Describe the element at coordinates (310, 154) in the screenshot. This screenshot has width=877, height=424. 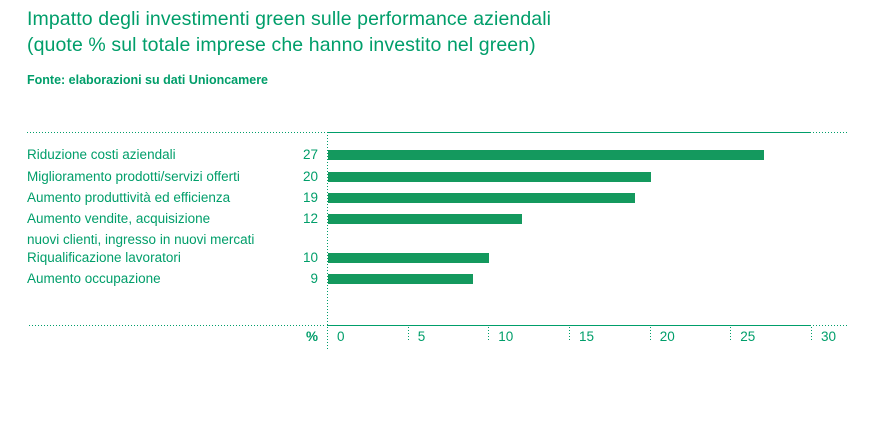
I see `value-label: 27` at that location.